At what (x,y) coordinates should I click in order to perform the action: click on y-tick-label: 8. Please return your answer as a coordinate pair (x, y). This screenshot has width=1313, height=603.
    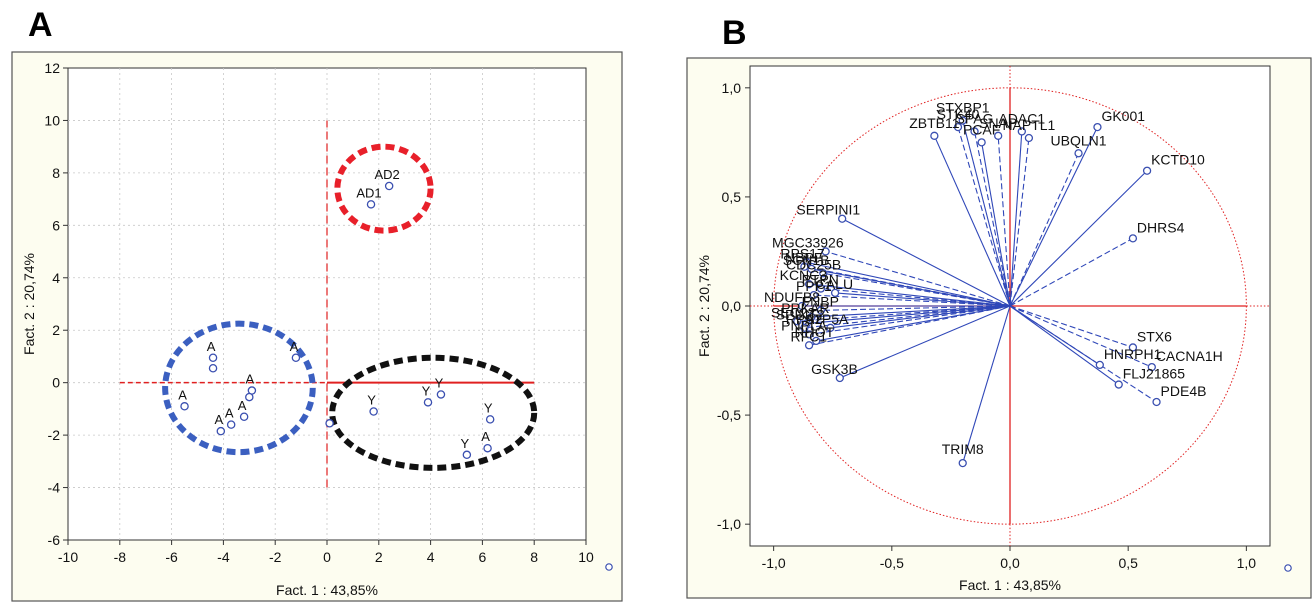
    Looking at the image, I should click on (56, 173).